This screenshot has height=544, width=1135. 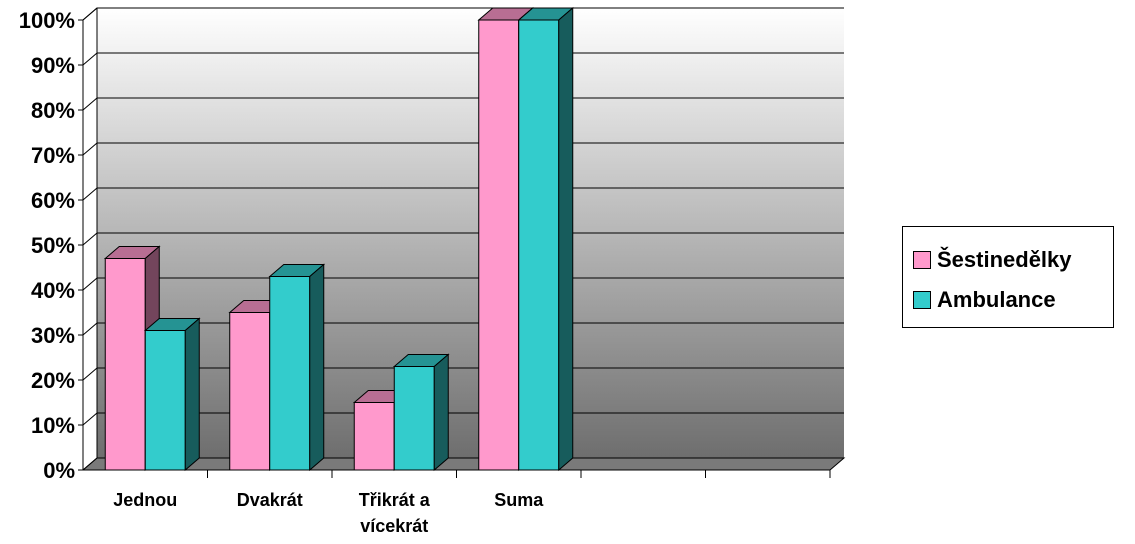 I want to click on y-tick-label: 50%, so click(x=53, y=245).